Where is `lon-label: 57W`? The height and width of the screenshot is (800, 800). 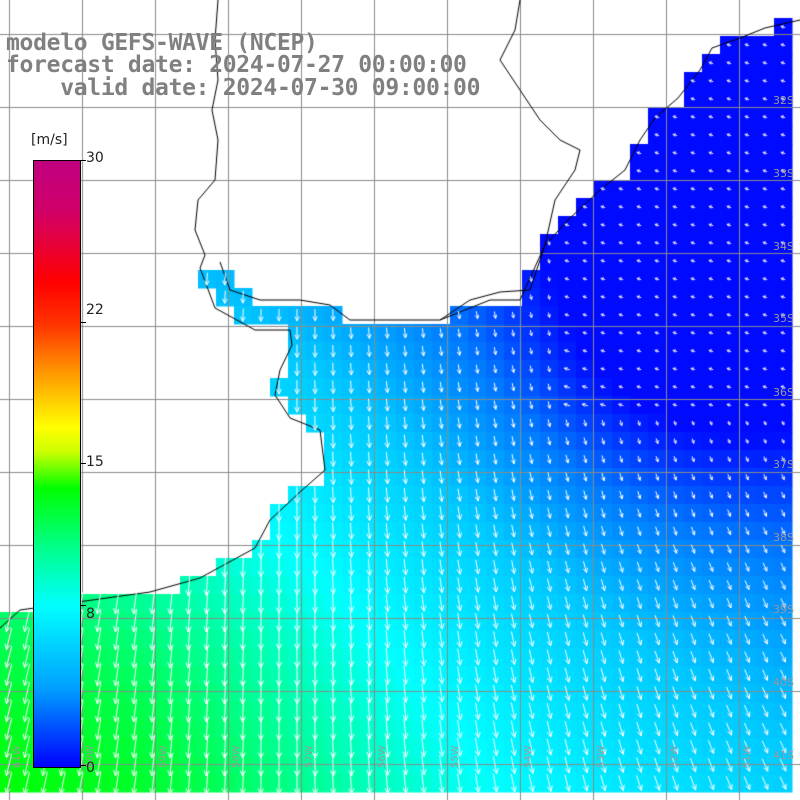
lon-label: 57W is located at coordinates (309, 756).